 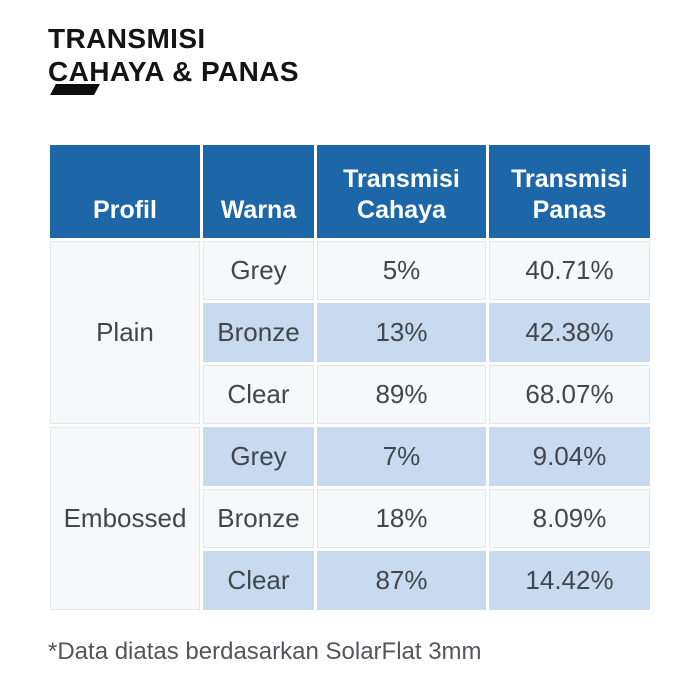 What do you see at coordinates (569, 332) in the screenshot?
I see `cell-transmisi-panas: 42.38%` at bounding box center [569, 332].